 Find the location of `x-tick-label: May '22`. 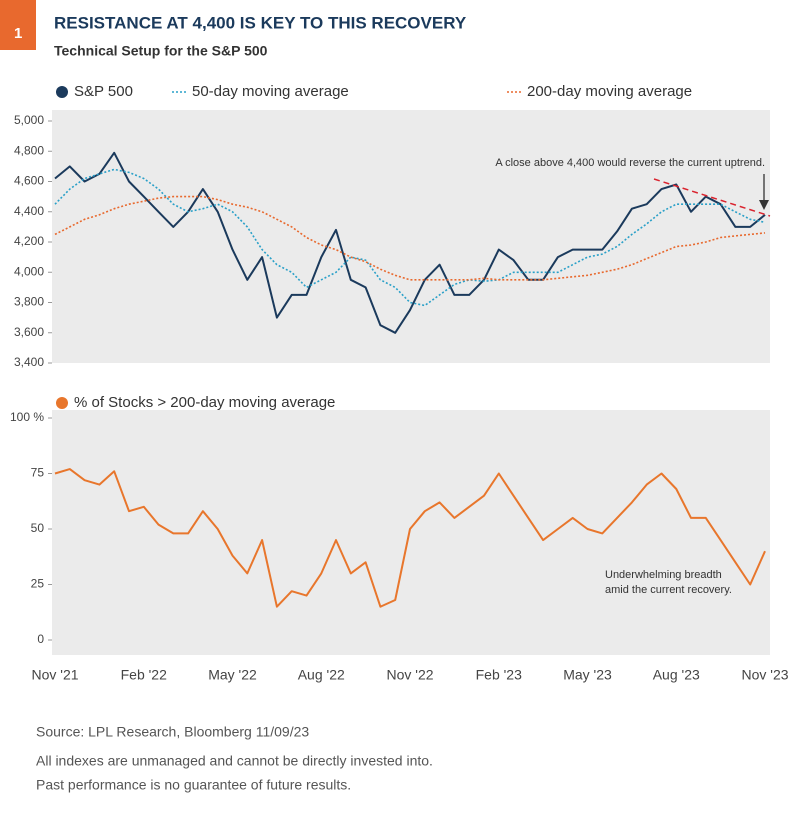

x-tick-label: May '22 is located at coordinates (232, 675).